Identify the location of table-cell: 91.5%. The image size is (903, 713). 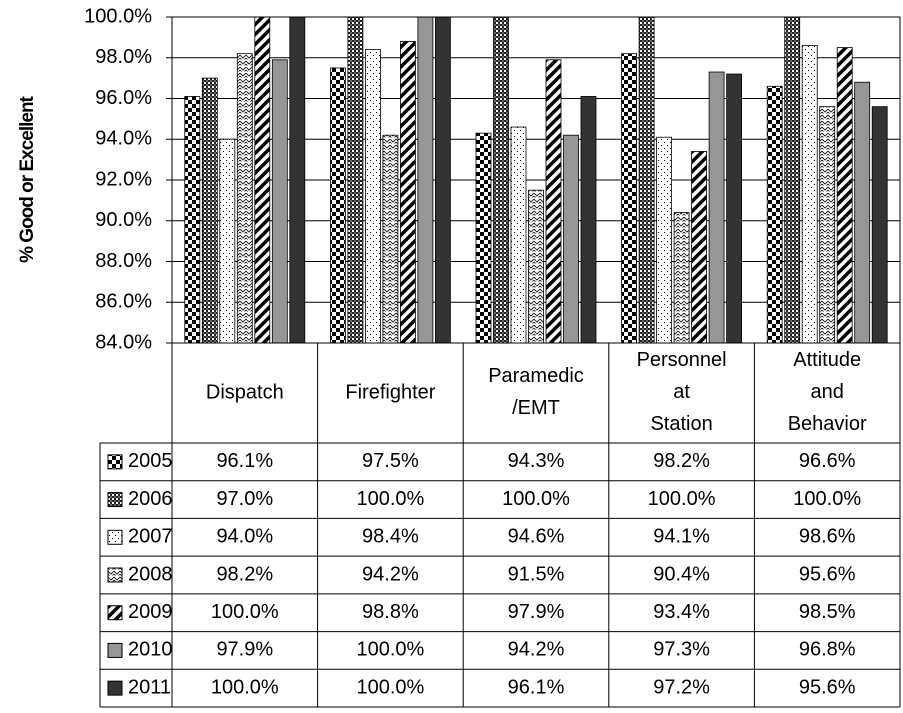
(536, 574).